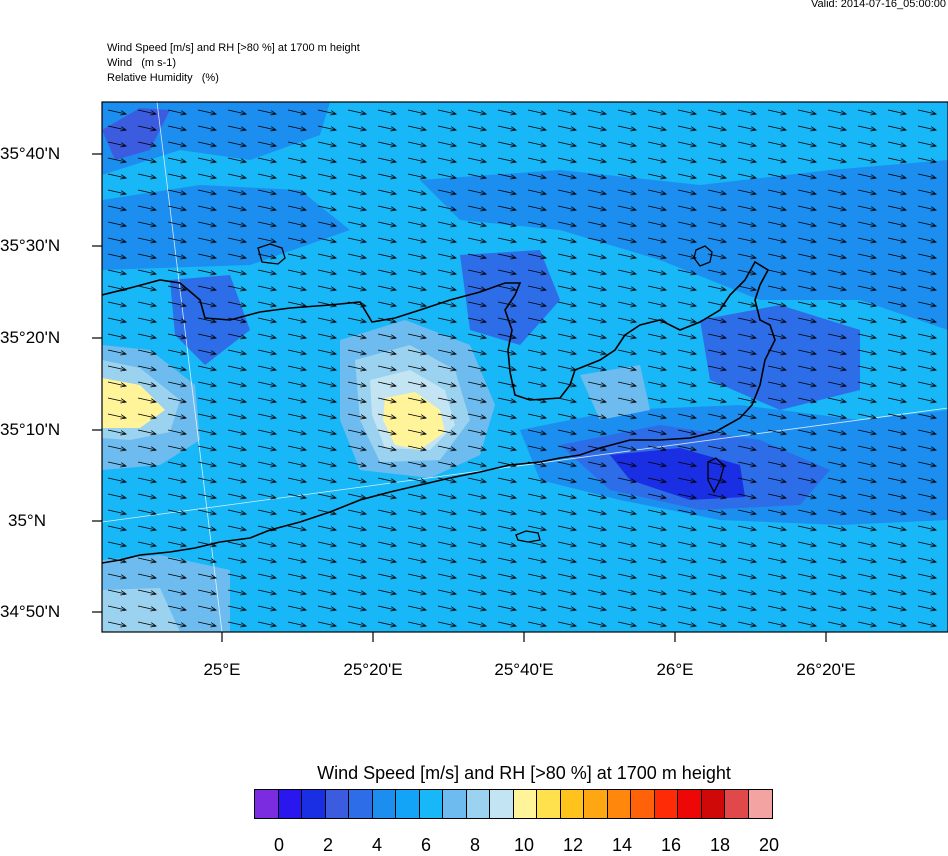  Describe the element at coordinates (878, 5) in the screenshot. I see `valid-time: Valid: 2014-07-16_05:00:00` at that location.